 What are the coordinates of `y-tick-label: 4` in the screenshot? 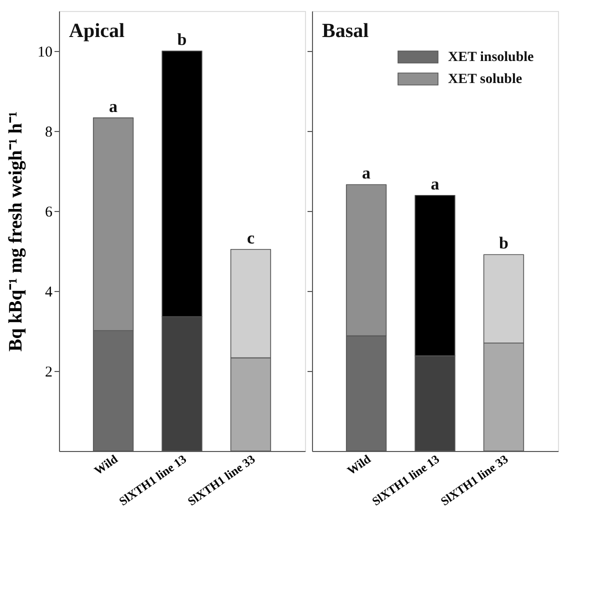 It's located at (49, 292).